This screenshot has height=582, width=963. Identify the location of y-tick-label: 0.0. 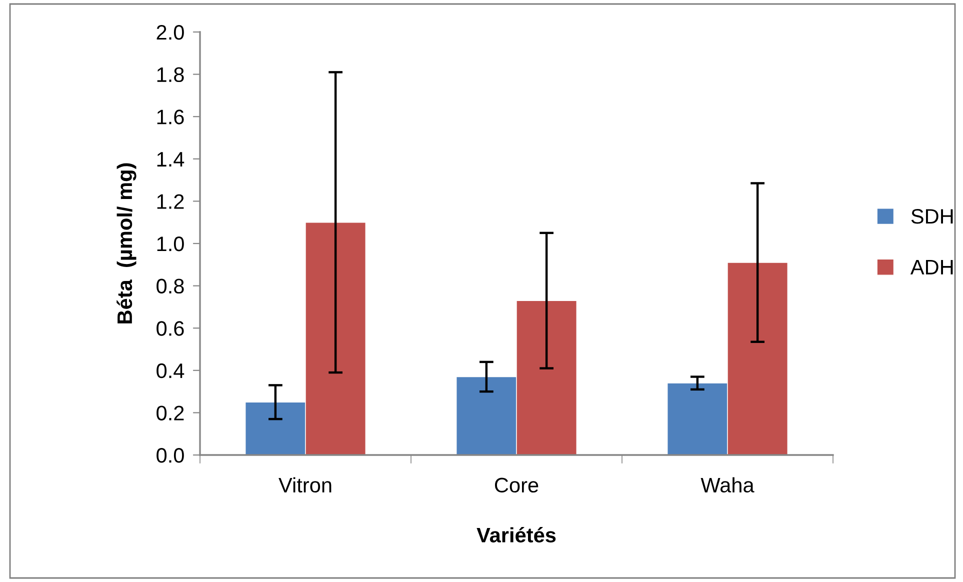
(170, 455).